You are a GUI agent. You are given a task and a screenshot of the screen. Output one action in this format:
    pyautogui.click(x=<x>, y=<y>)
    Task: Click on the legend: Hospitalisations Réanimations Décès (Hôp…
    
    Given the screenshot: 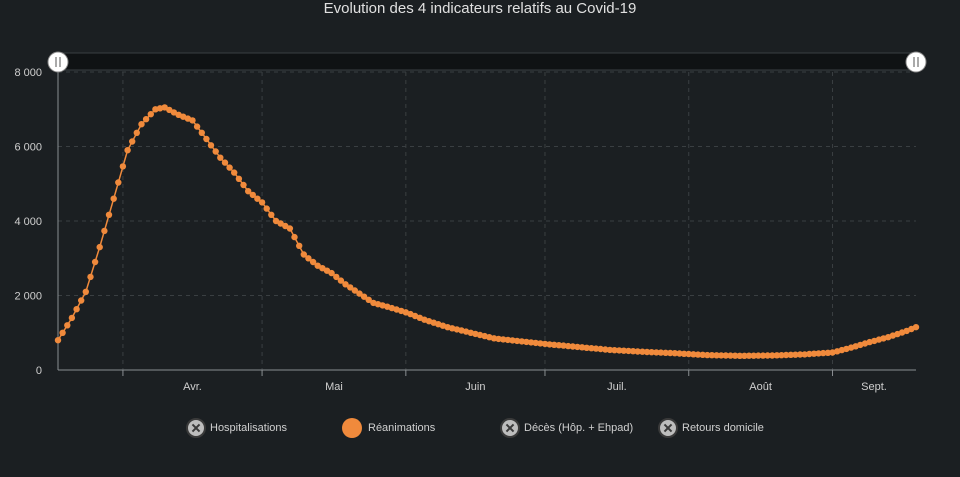 What is the action you would take?
    pyautogui.click(x=480, y=430)
    